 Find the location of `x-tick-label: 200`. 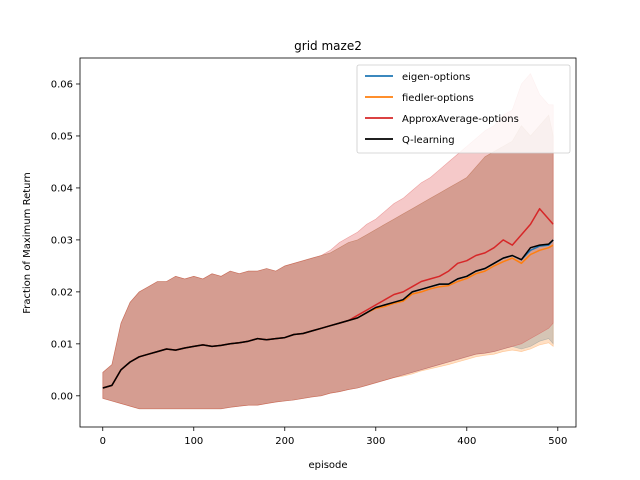

x-tick-label: 200 is located at coordinates (284, 441).